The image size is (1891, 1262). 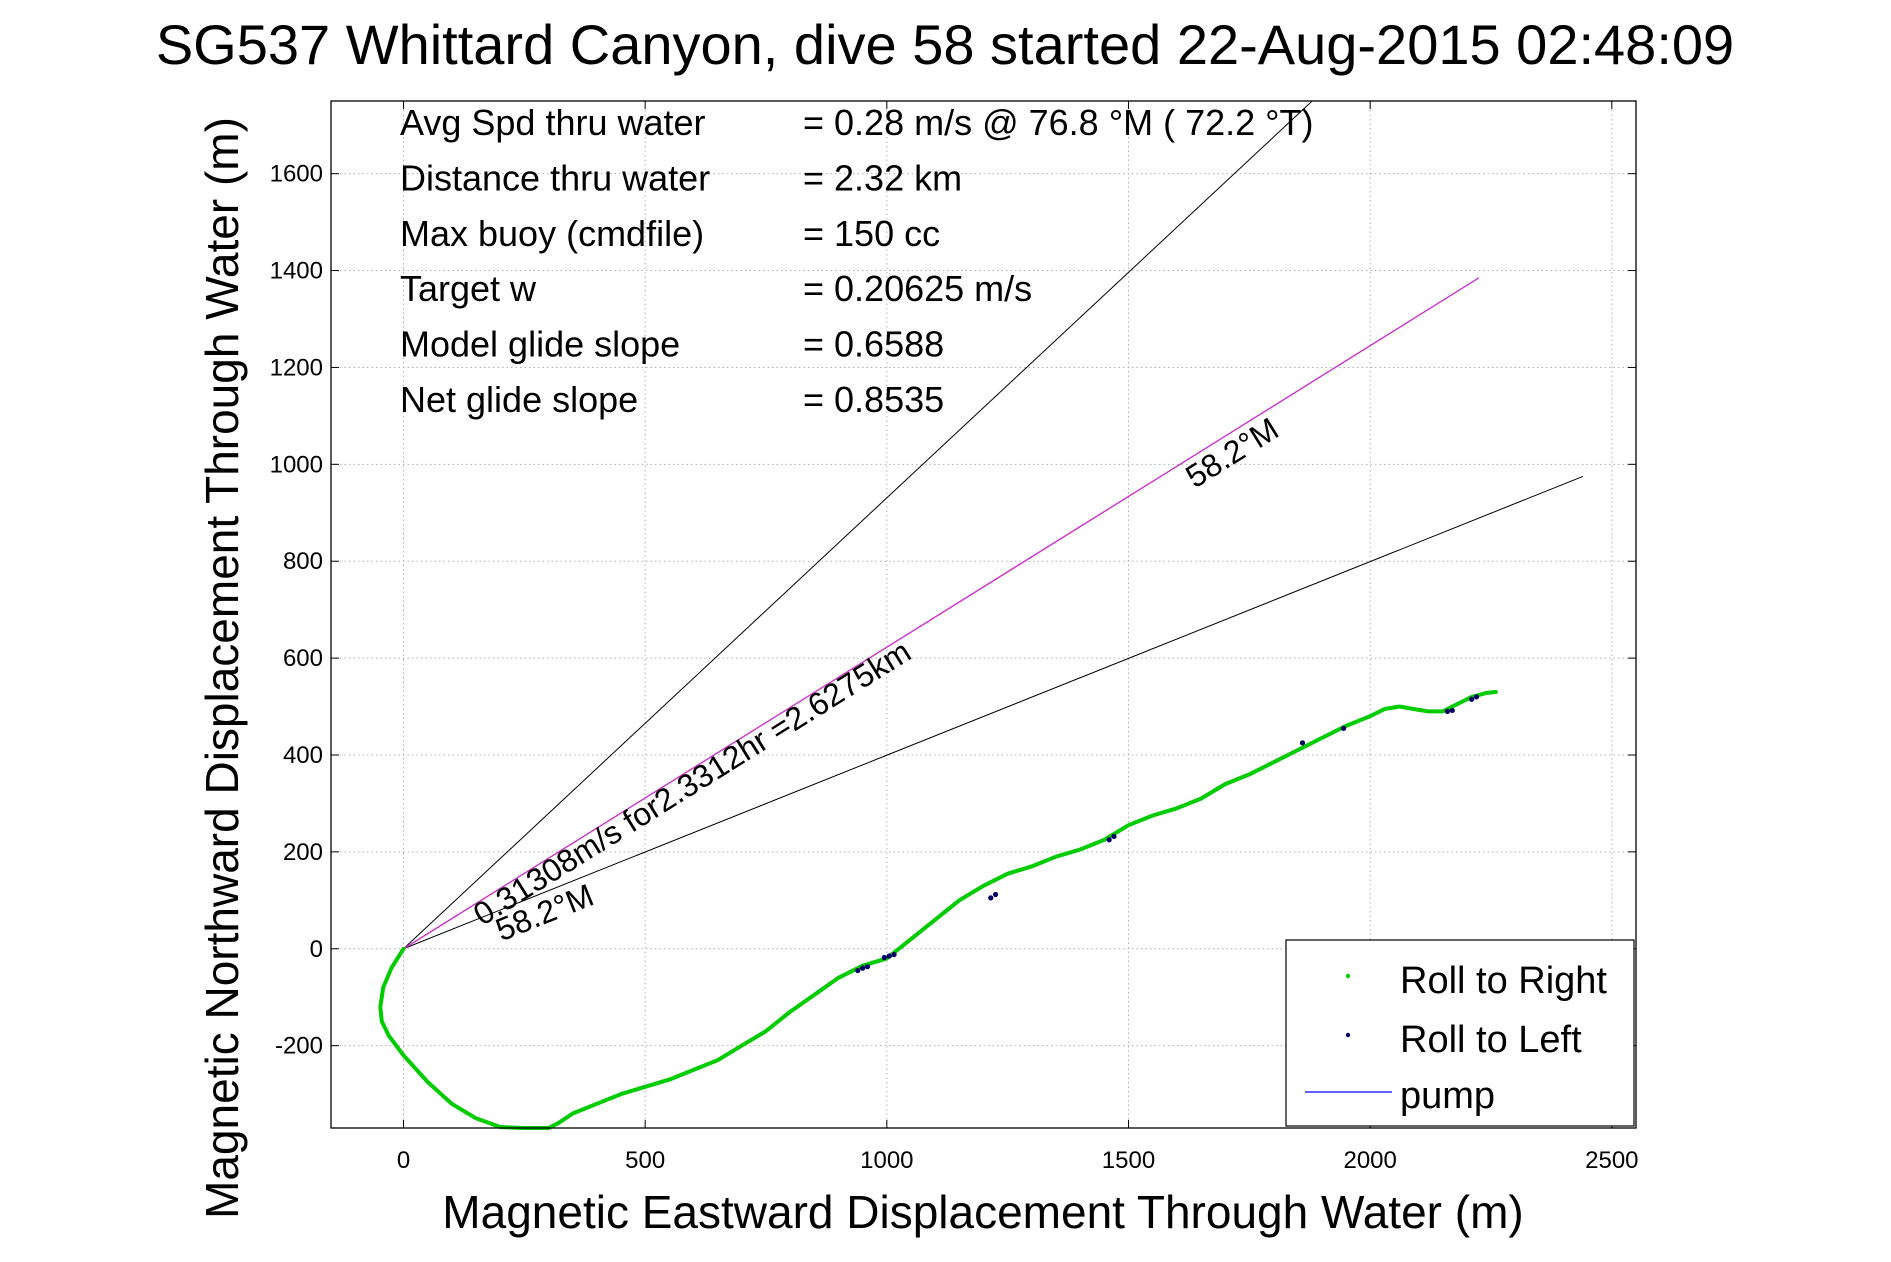 I want to click on x-tick-label: 0, so click(x=403, y=1160).